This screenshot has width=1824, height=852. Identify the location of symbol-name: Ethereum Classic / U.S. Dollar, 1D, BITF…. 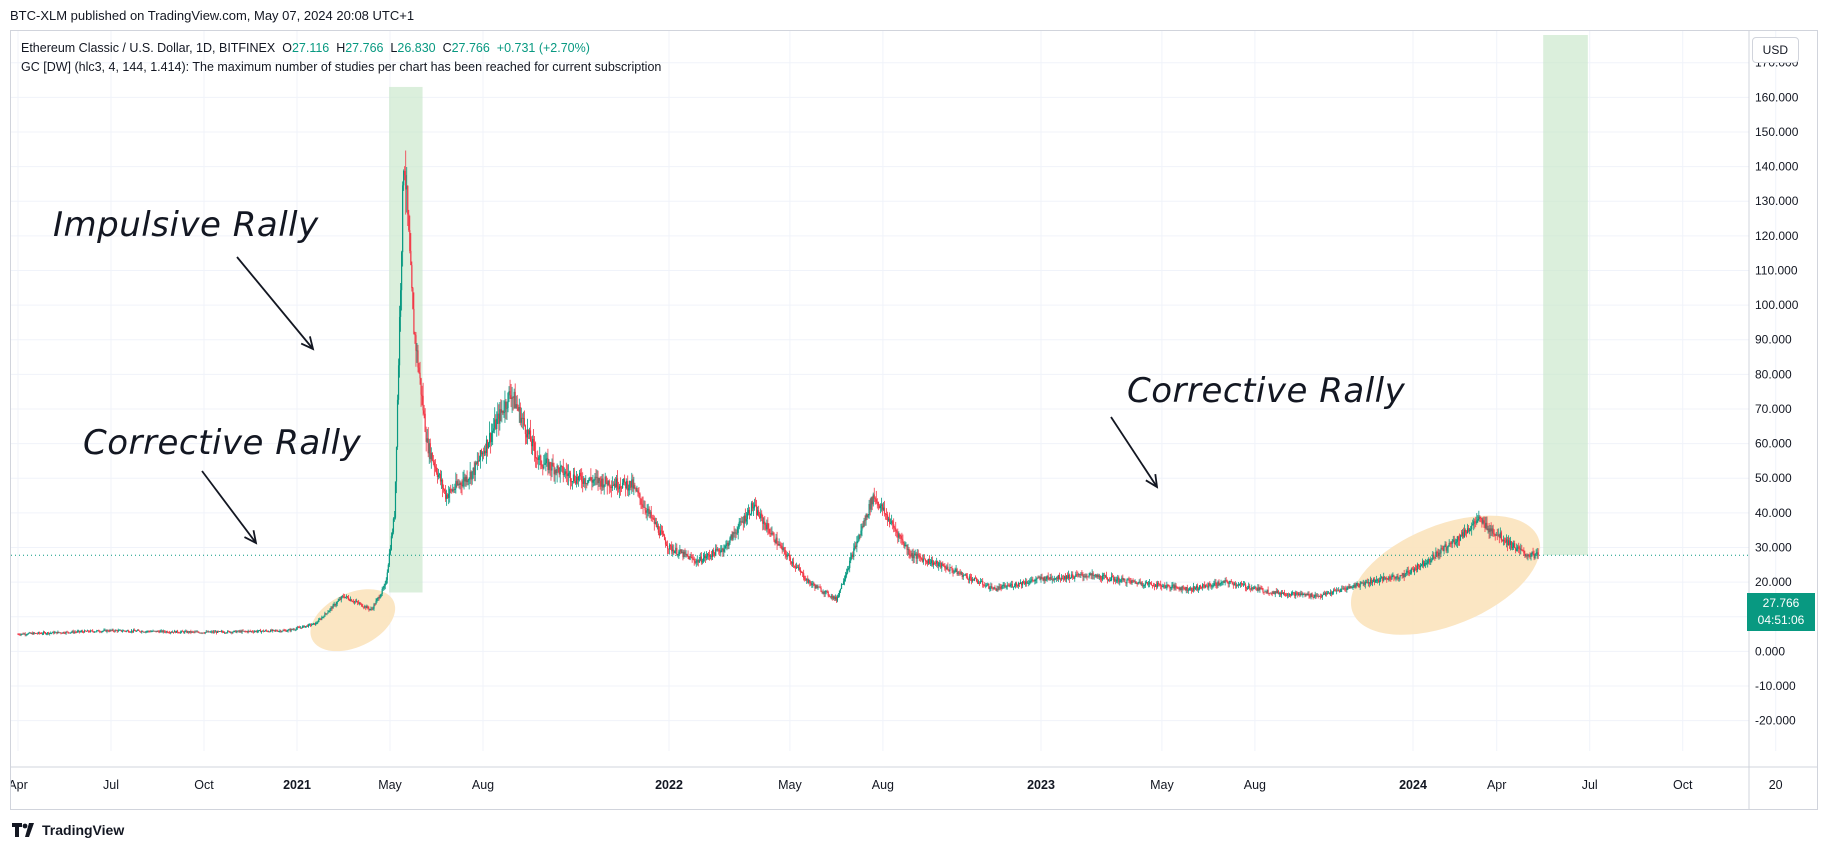
(148, 48).